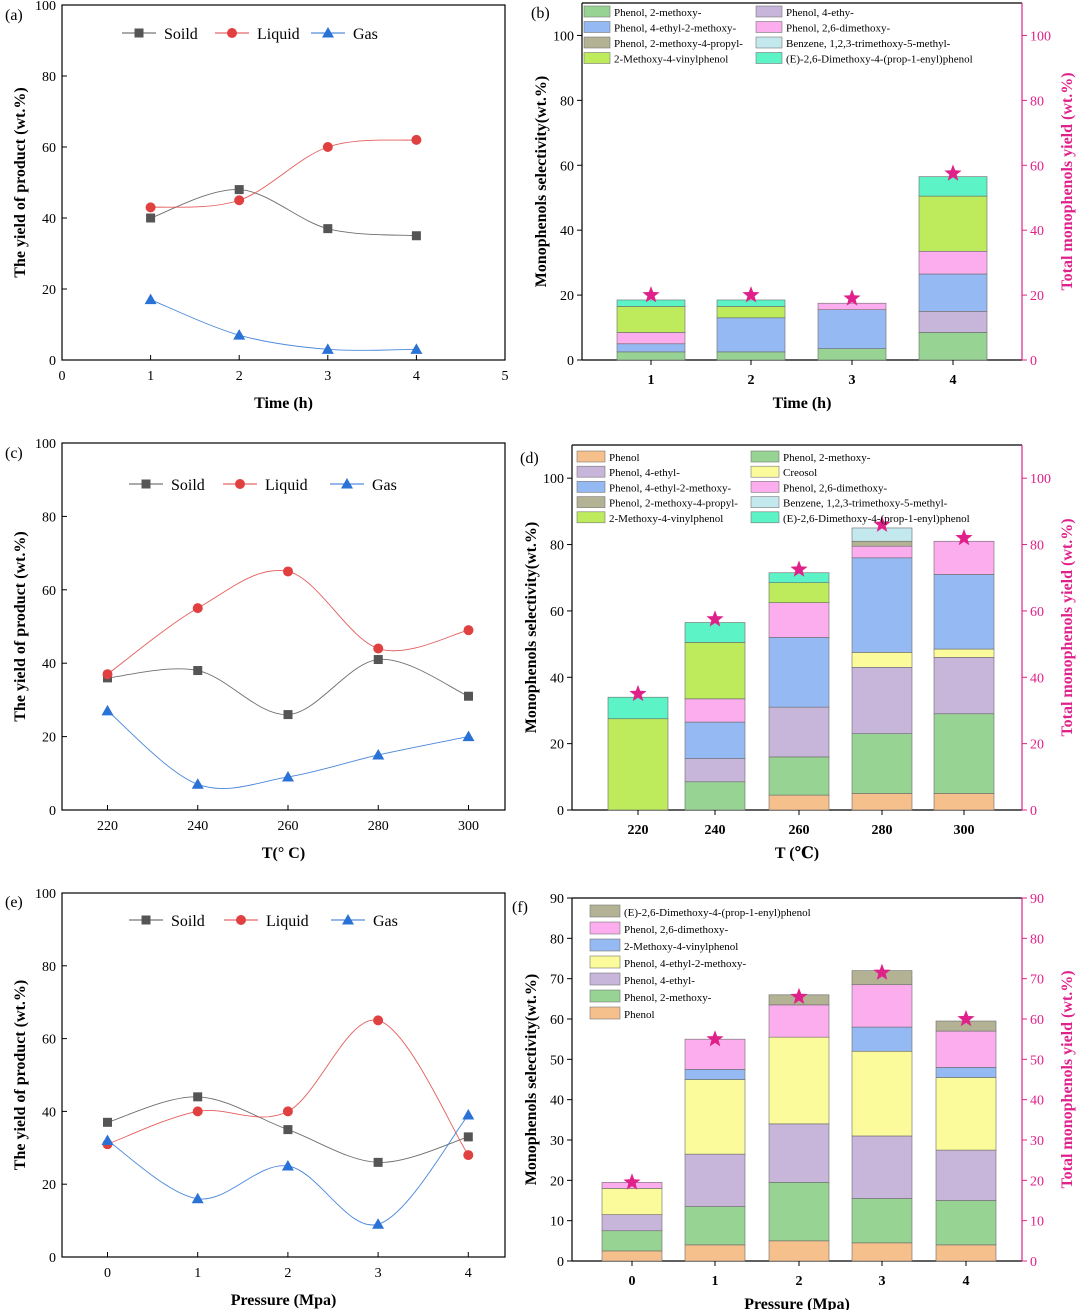 This screenshot has height=1310, width=1080. What do you see at coordinates (197, 826) in the screenshot?
I see `x-tick-label: 240` at bounding box center [197, 826].